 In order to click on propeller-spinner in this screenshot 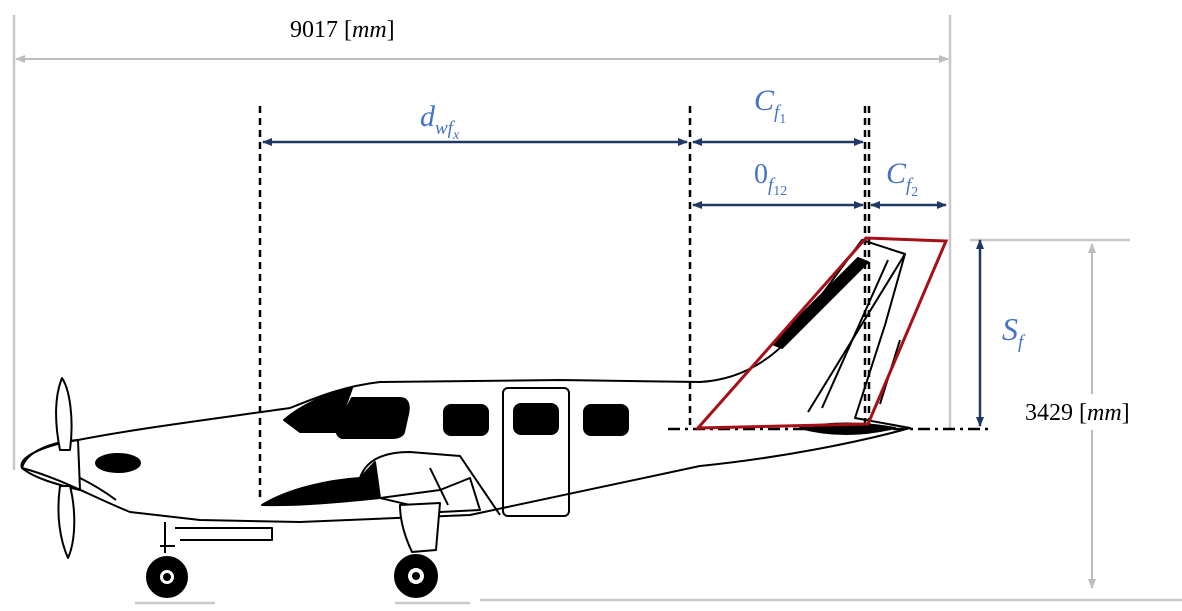, I will do `click(51, 465)`.